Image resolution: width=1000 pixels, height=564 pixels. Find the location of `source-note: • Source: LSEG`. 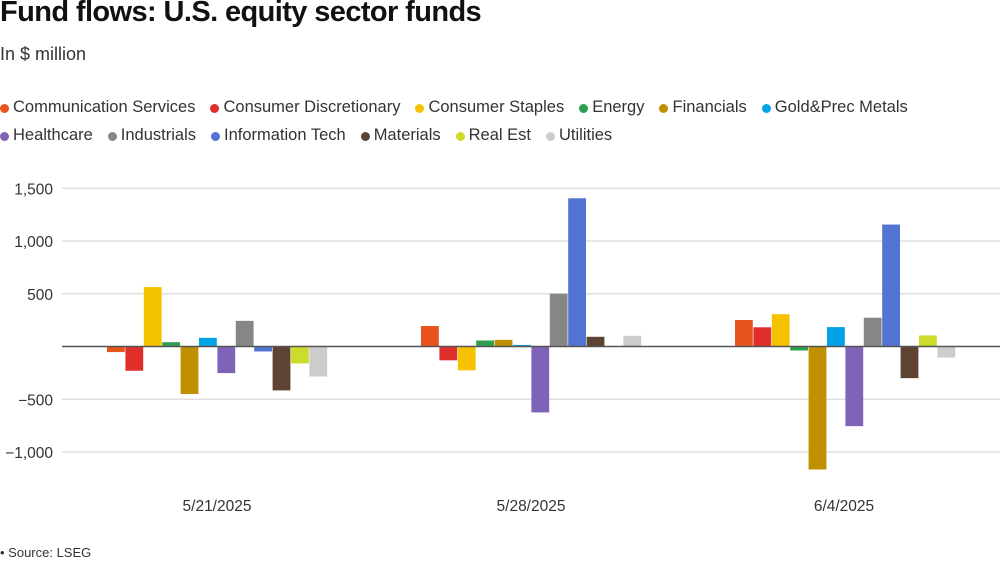

source-note: • Source: LSEG is located at coordinates (46, 552).